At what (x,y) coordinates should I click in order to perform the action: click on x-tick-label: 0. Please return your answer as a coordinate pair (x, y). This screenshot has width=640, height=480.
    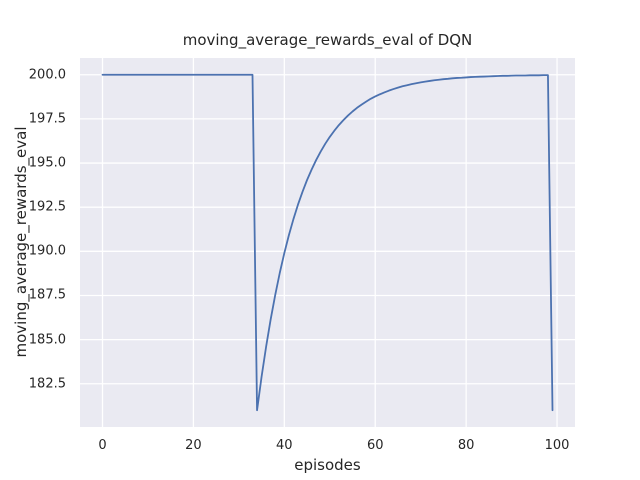
    Looking at the image, I should click on (102, 445).